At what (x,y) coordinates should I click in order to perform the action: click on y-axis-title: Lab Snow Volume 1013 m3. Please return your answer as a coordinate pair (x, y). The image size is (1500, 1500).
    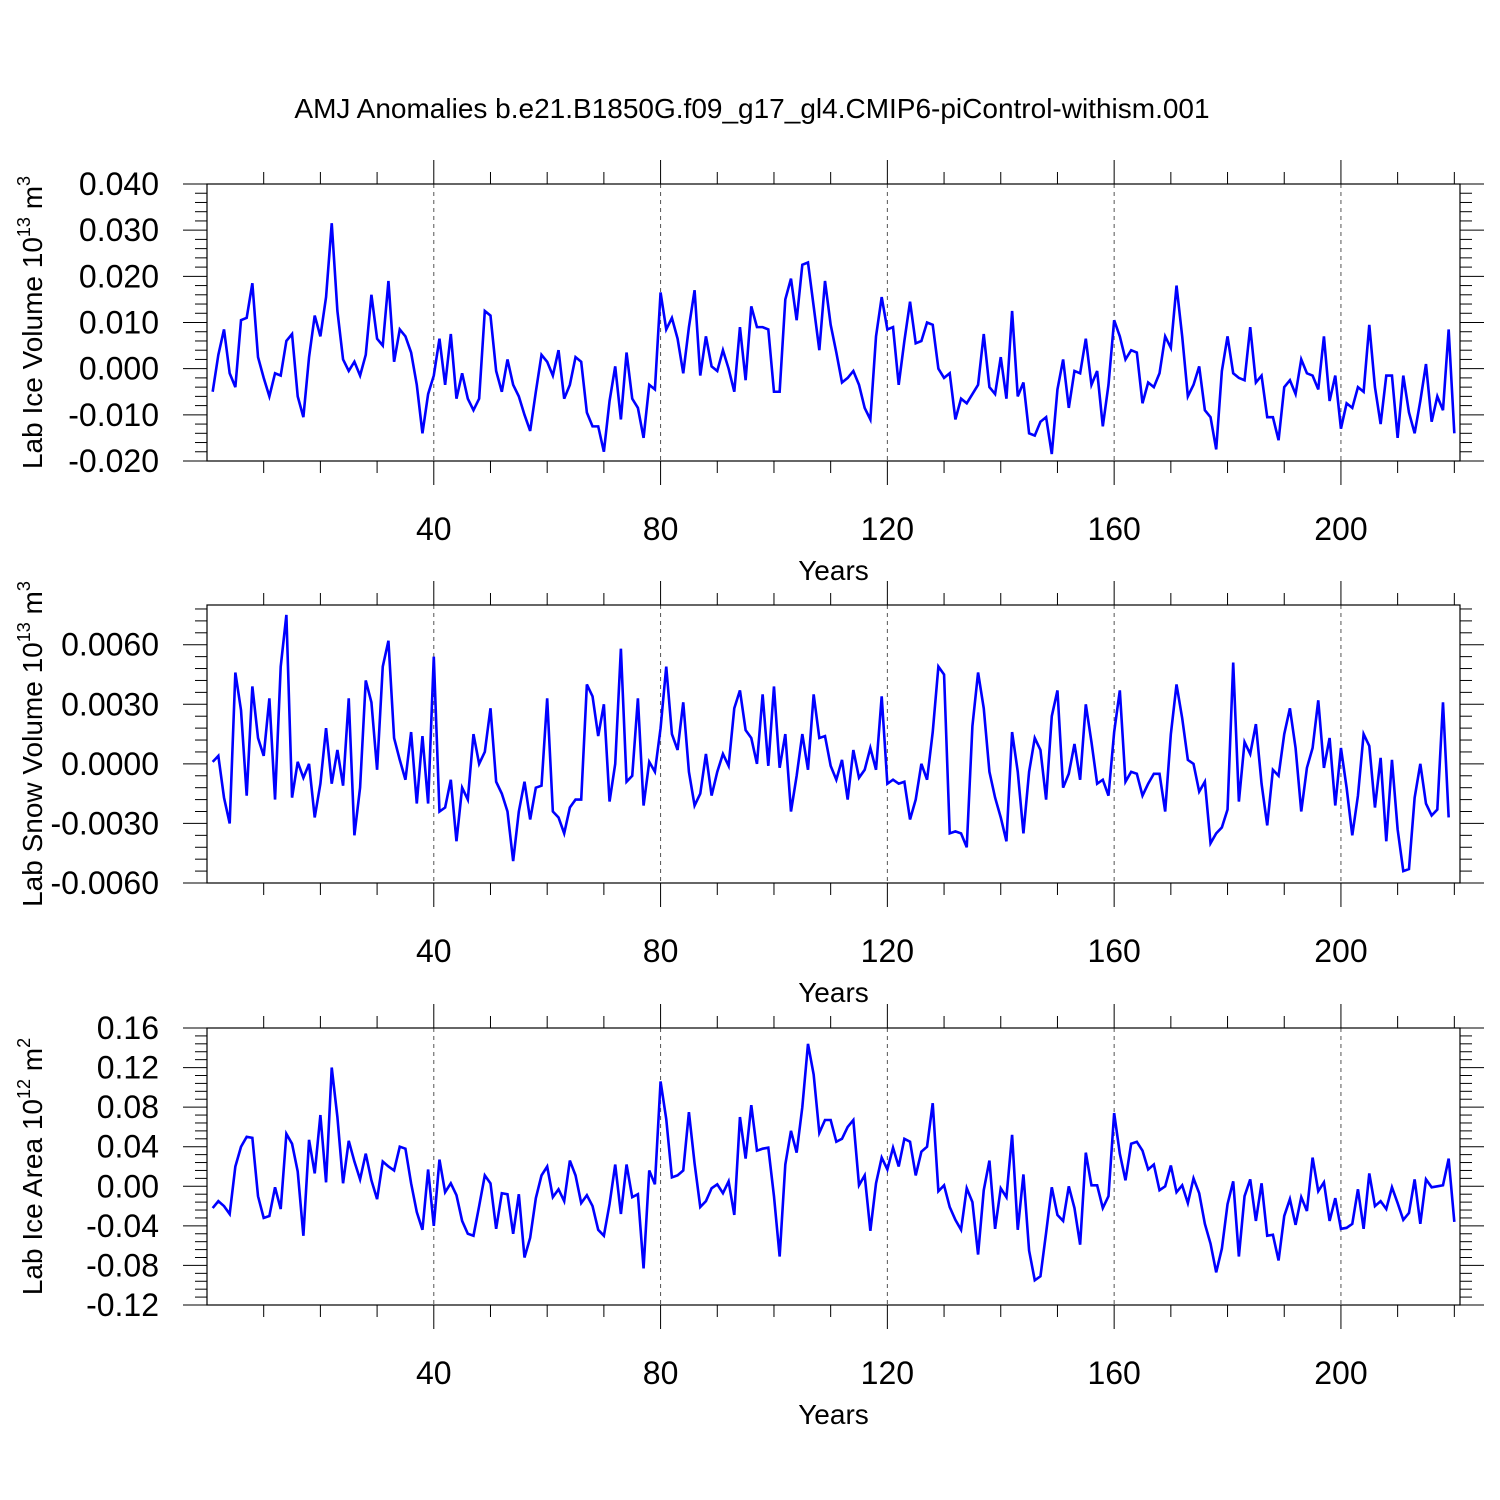
    Looking at the image, I should click on (31, 744).